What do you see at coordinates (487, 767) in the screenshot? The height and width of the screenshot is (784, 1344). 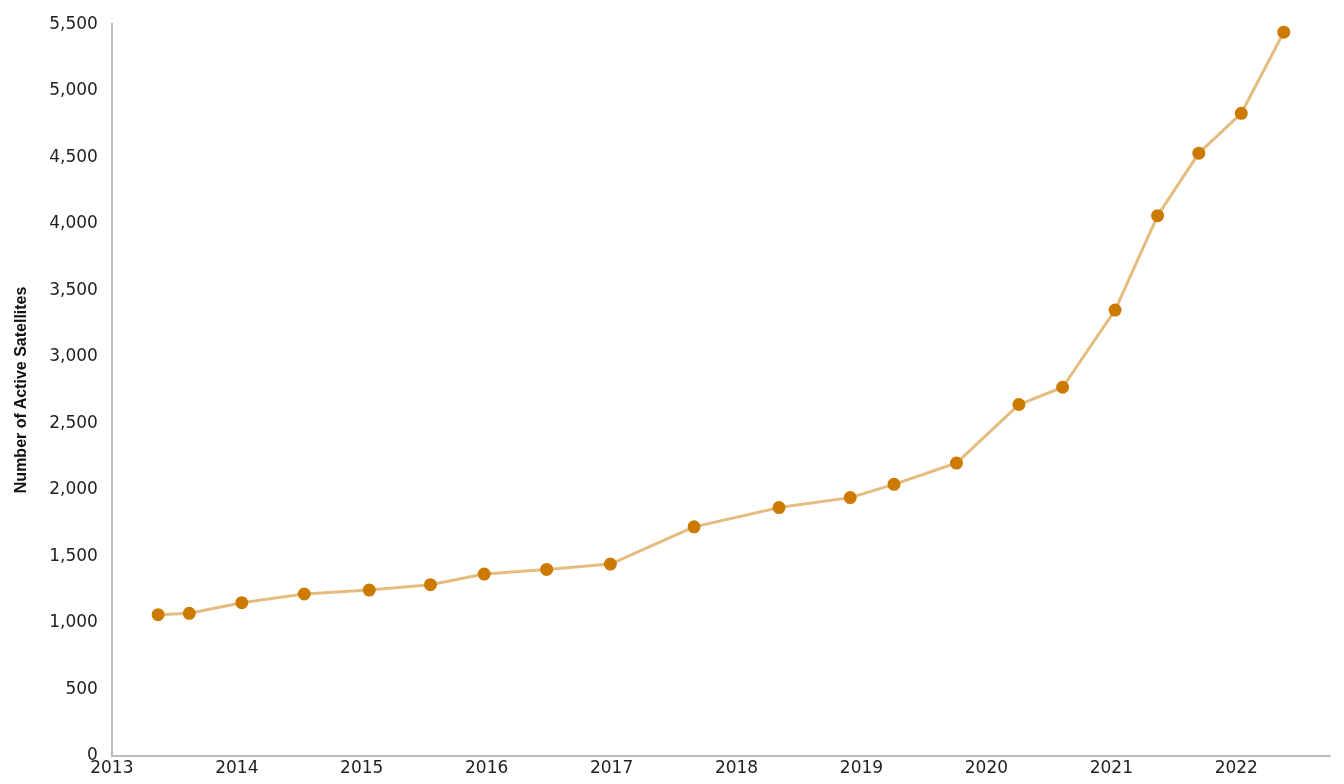 I see `x-tick-label: 2016` at bounding box center [487, 767].